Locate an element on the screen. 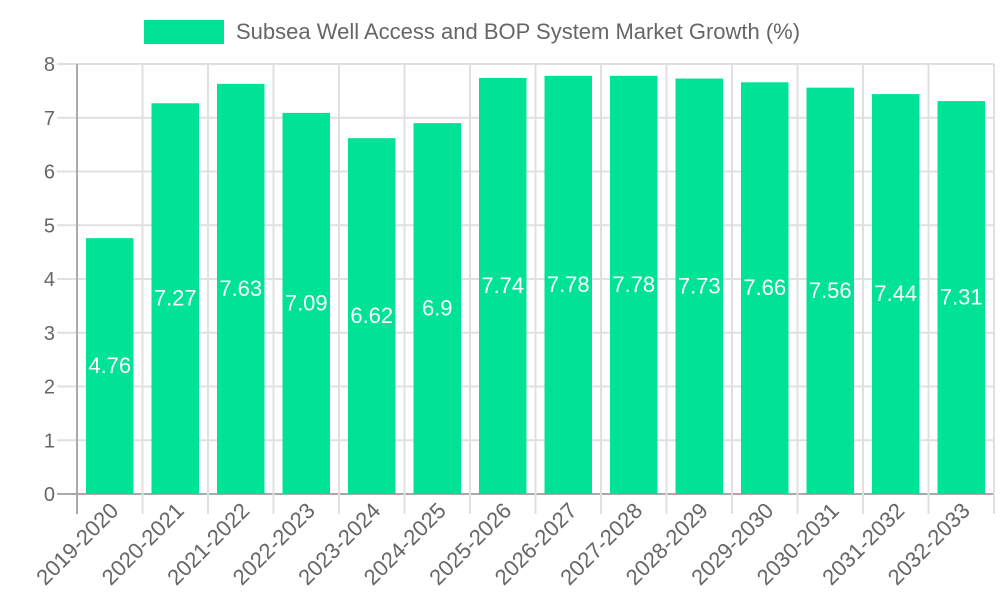 Image resolution: width=1000 pixels, height=600 pixels. bar-value-label: 7.74 is located at coordinates (502, 285).